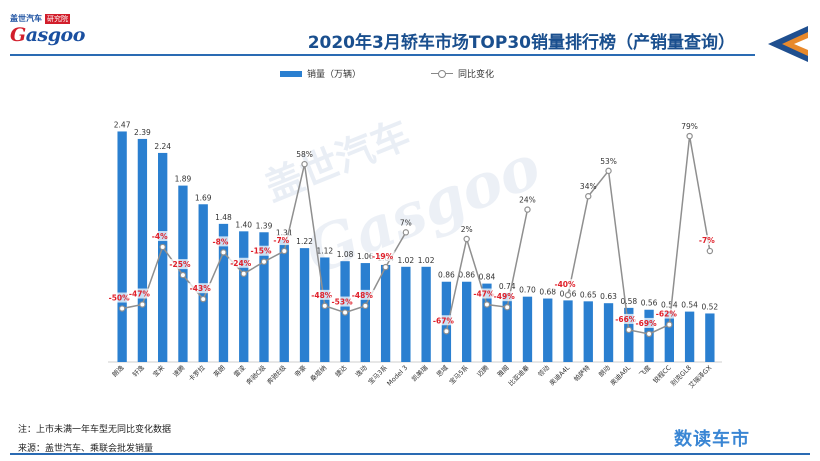 This screenshot has height=461, width=820. I want to click on line-value-label: -40%, so click(565, 284).